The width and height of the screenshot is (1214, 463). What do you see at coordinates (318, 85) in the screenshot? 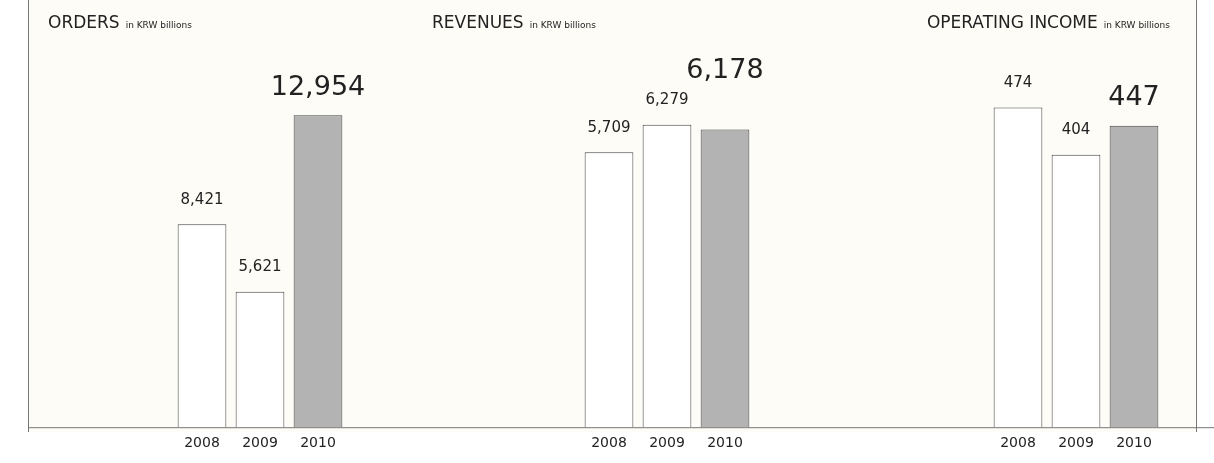
I see `data-label: 12,954` at bounding box center [318, 85].